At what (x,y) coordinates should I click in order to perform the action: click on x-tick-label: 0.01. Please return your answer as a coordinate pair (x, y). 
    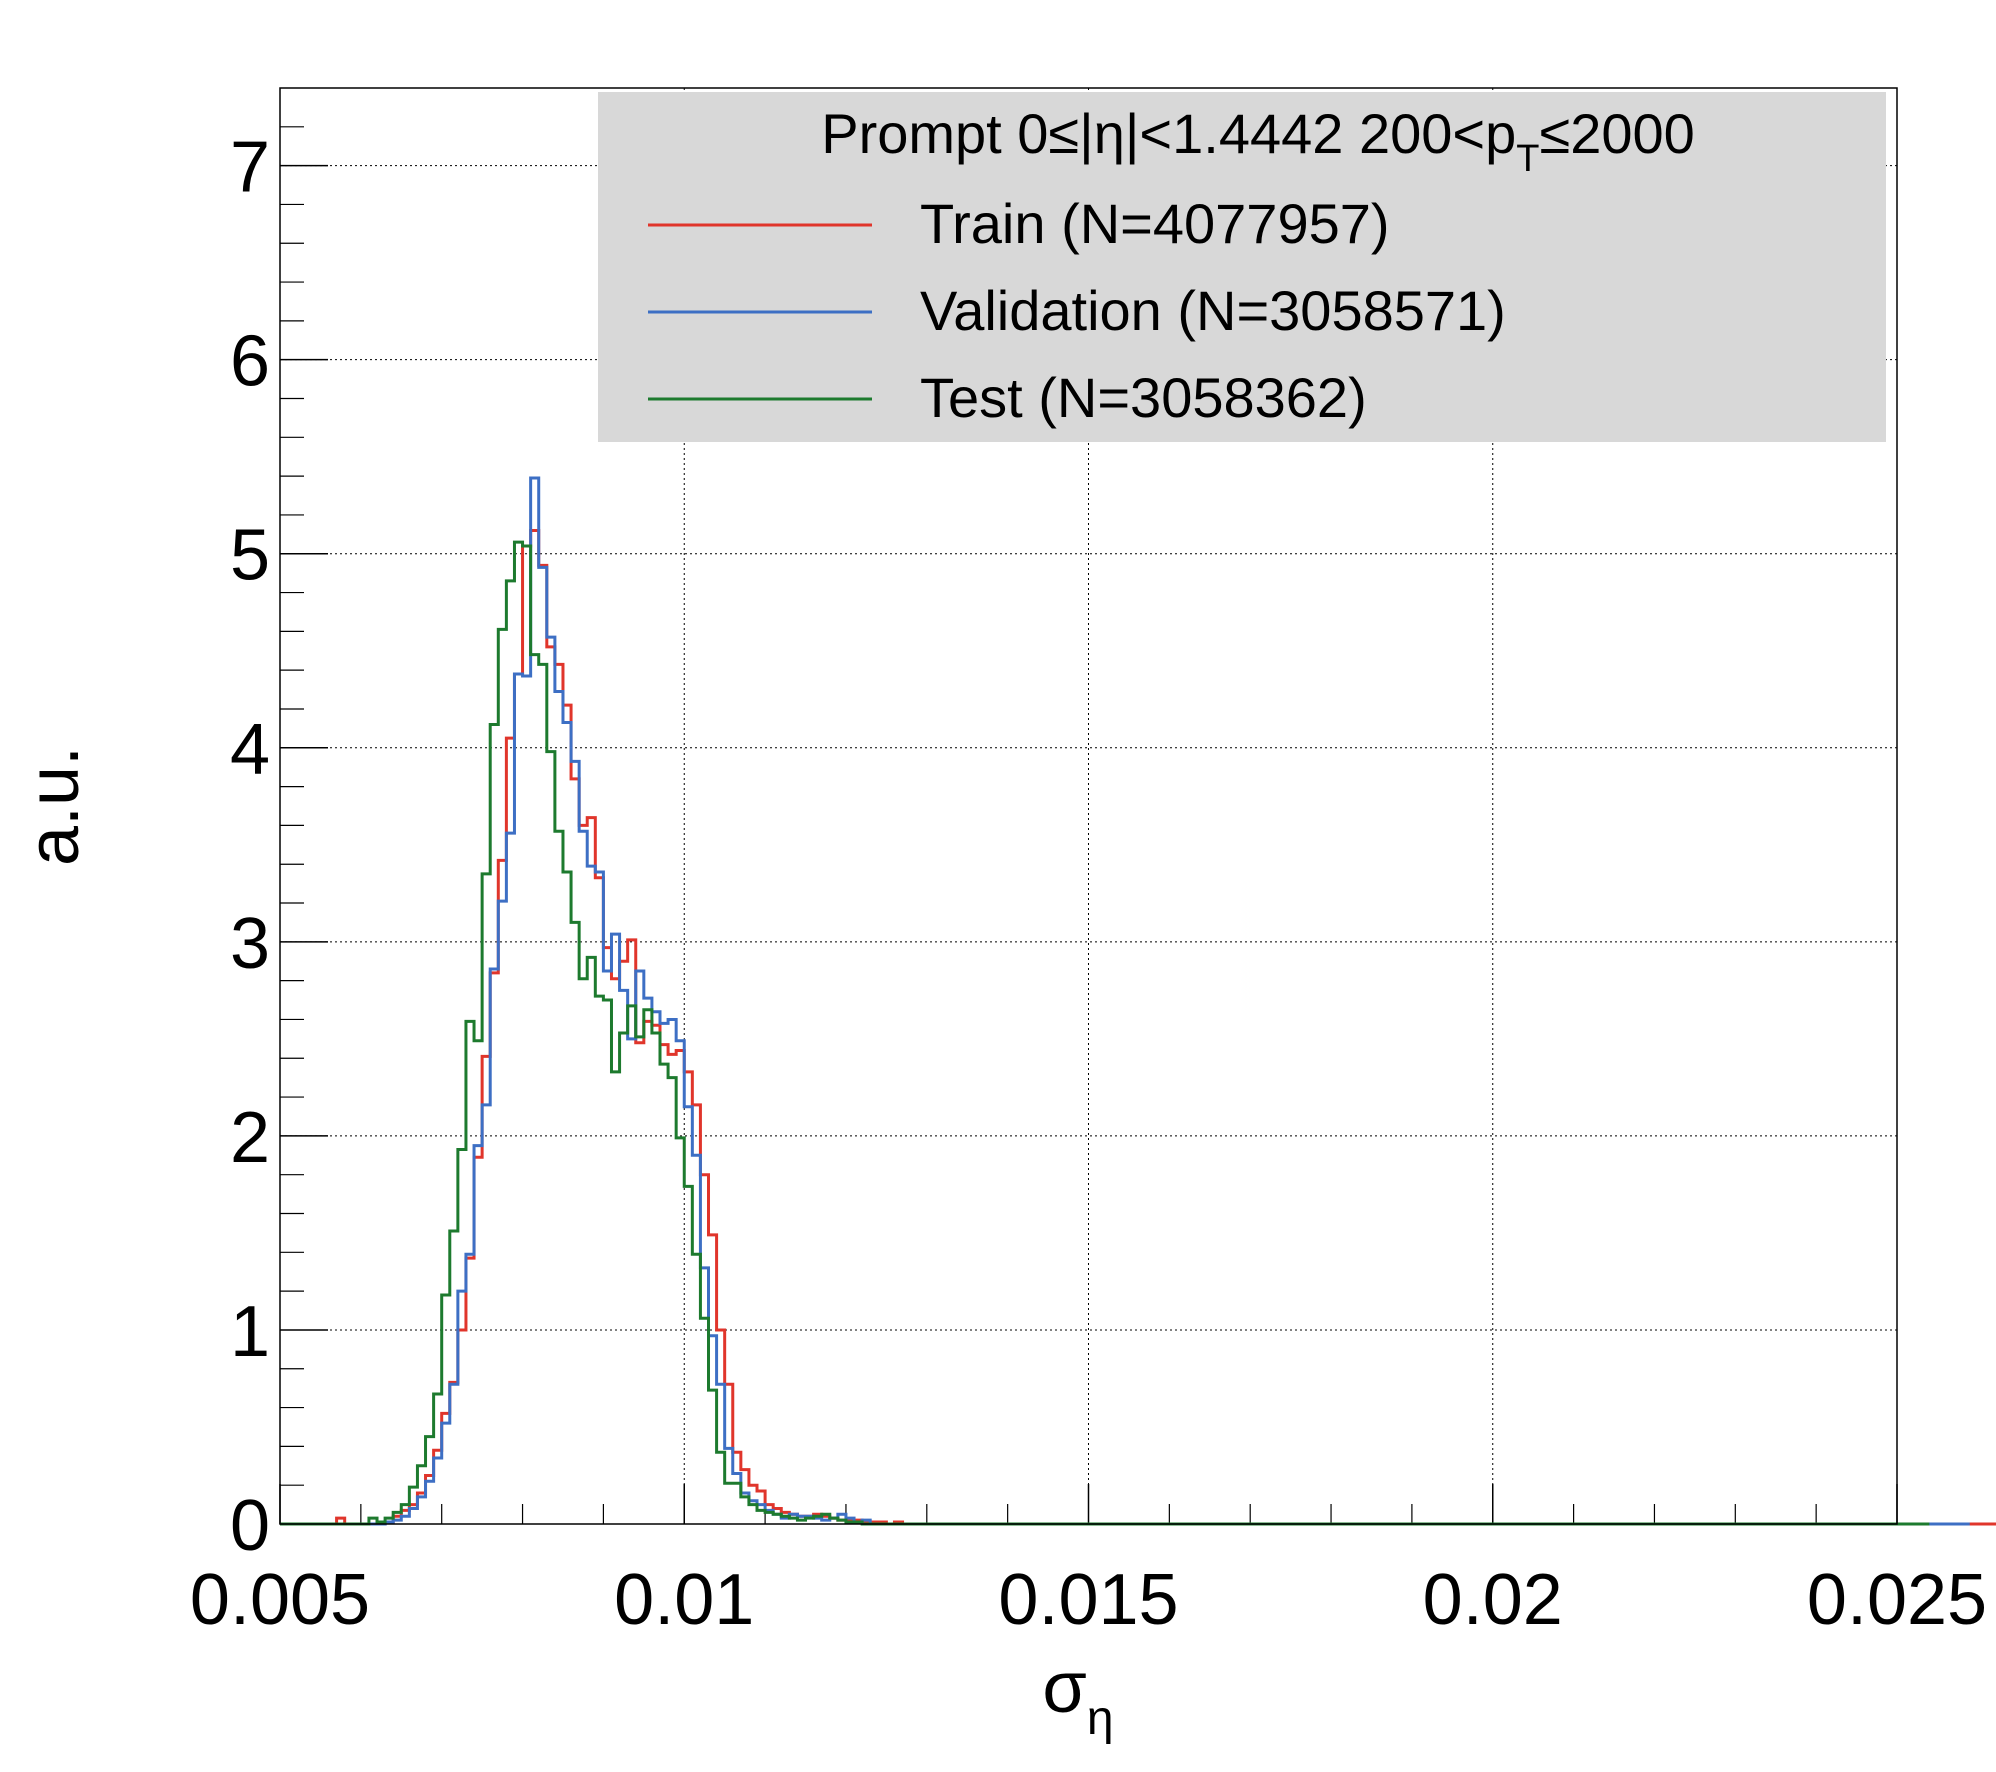
    Looking at the image, I should click on (684, 1600).